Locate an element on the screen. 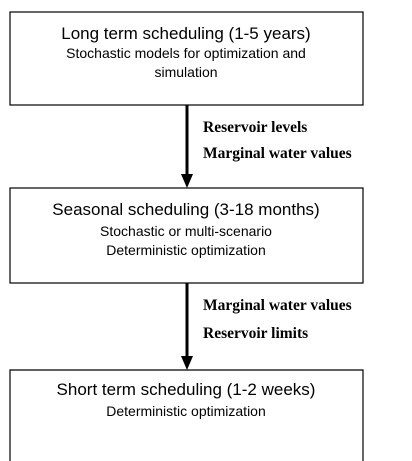 The width and height of the screenshot is (412, 461). box-text: Stochastic models for optimization and is located at coordinates (186, 53).